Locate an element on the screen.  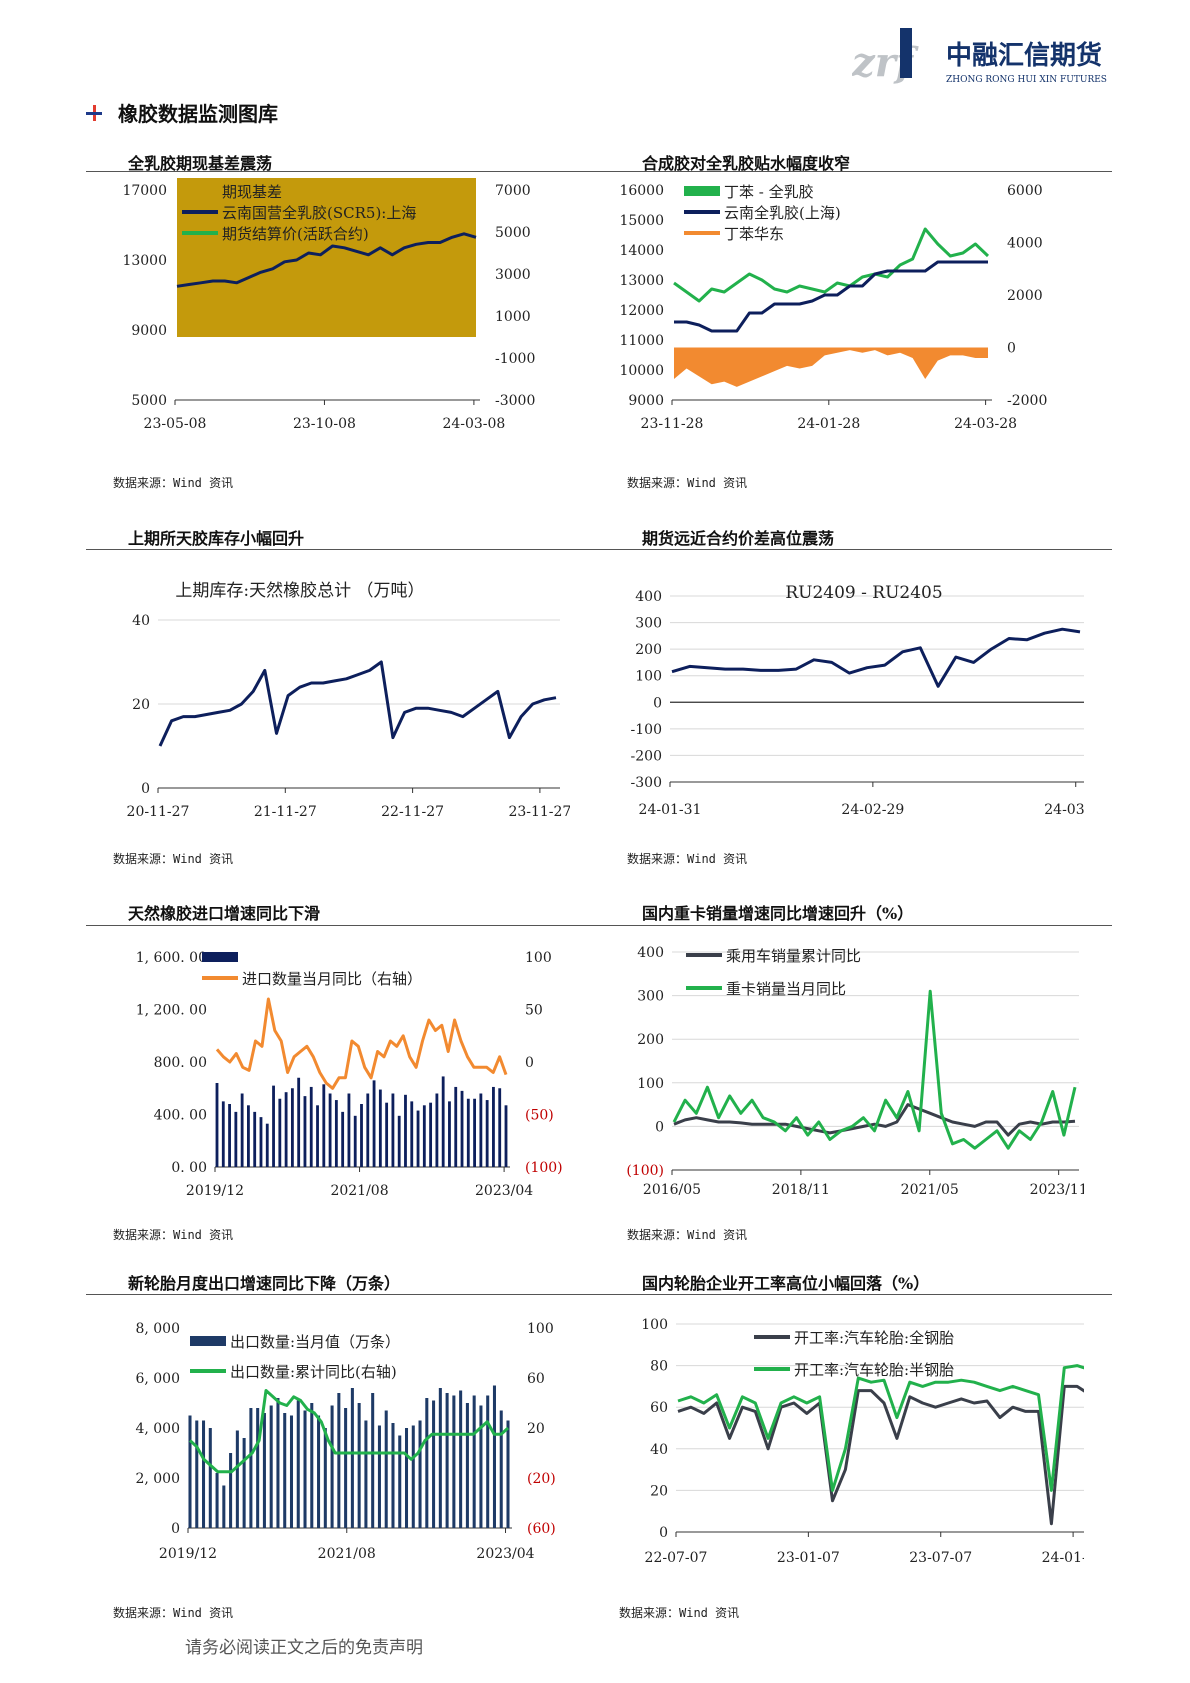
chart-2-title: 合成胶对全乳胶贴水幅度收窄 is located at coordinates (746, 163).